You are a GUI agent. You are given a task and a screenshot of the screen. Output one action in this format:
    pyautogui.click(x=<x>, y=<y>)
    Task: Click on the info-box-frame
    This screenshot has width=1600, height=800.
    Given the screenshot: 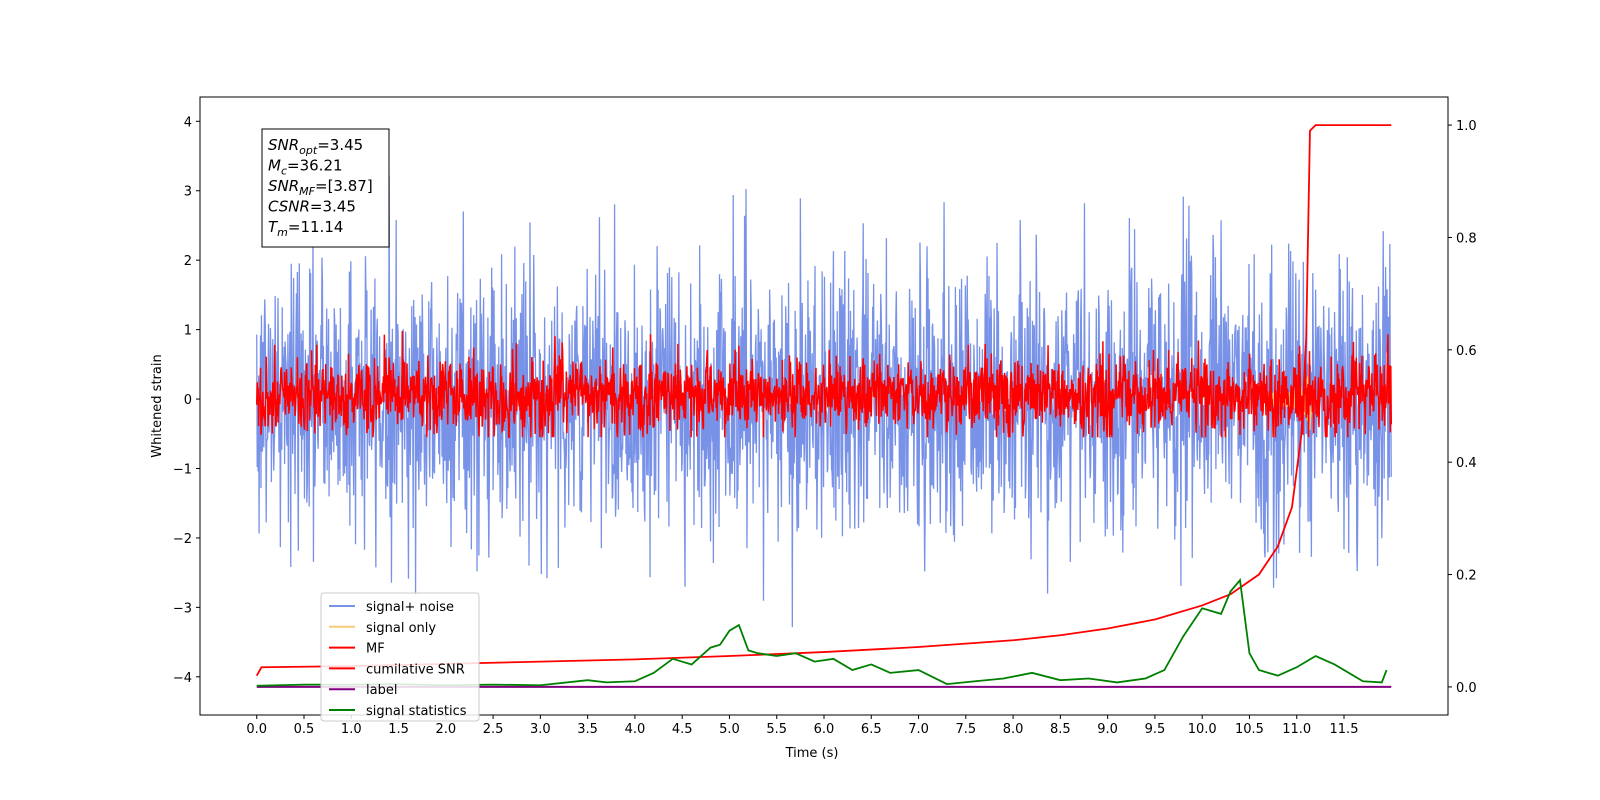 What is the action you would take?
    pyautogui.click(x=325, y=188)
    